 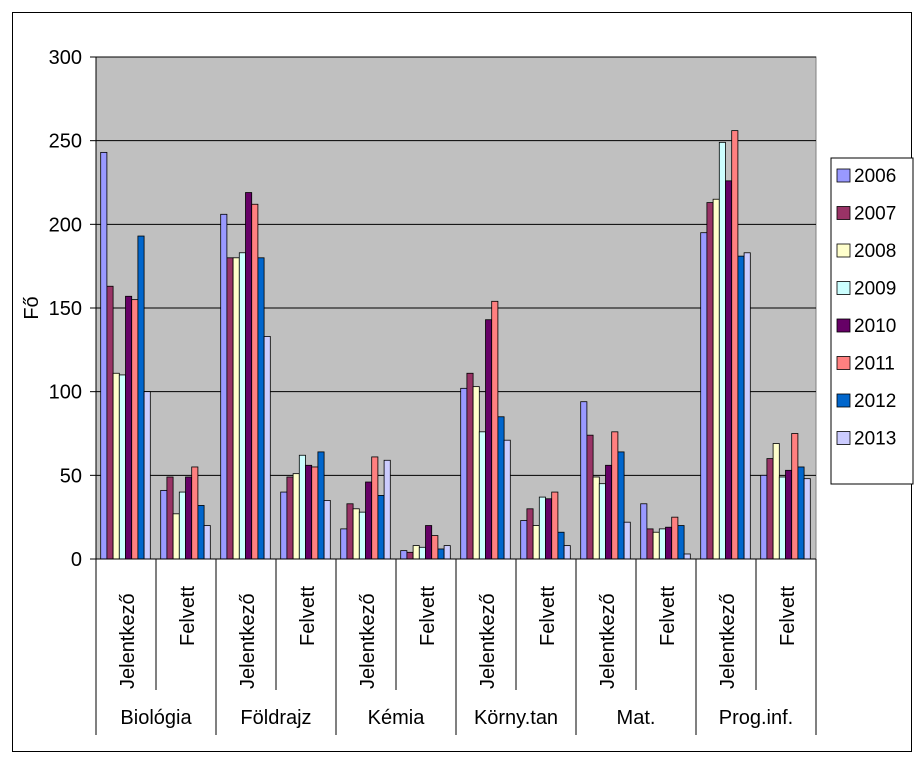 I want to click on x-group-label: Földrajz, so click(x=275, y=718).